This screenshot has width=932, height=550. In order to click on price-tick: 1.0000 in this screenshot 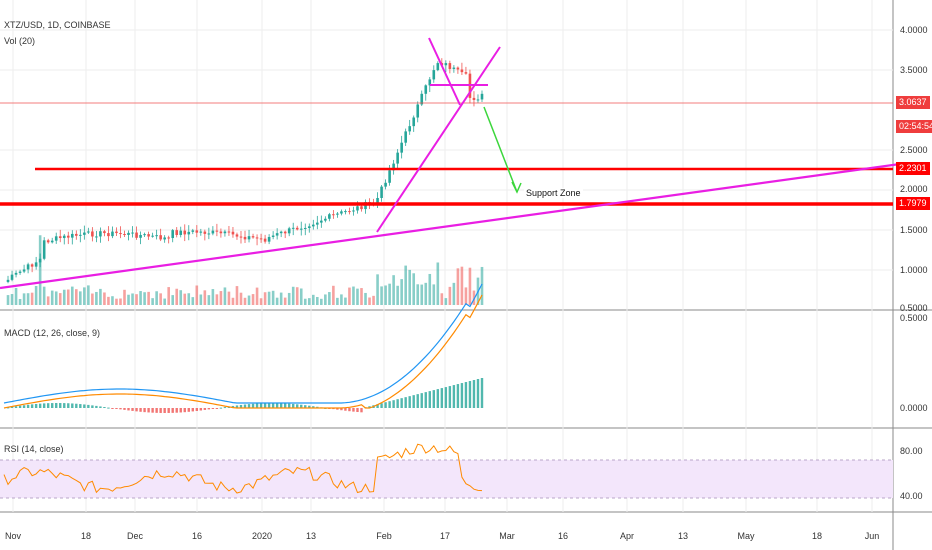, I will do `click(914, 270)`.